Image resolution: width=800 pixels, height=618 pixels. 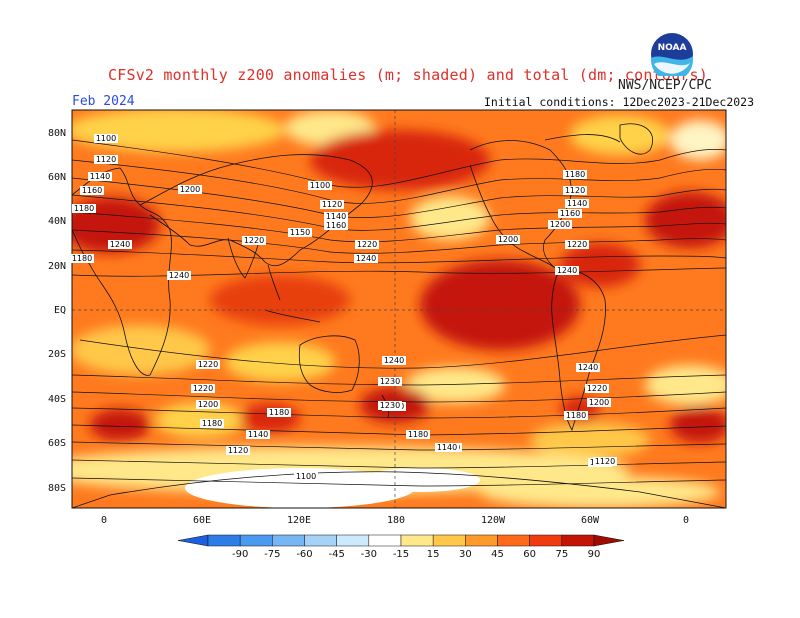 What do you see at coordinates (240, 554) in the screenshot?
I see `colorbar-tick-label: -90` at bounding box center [240, 554].